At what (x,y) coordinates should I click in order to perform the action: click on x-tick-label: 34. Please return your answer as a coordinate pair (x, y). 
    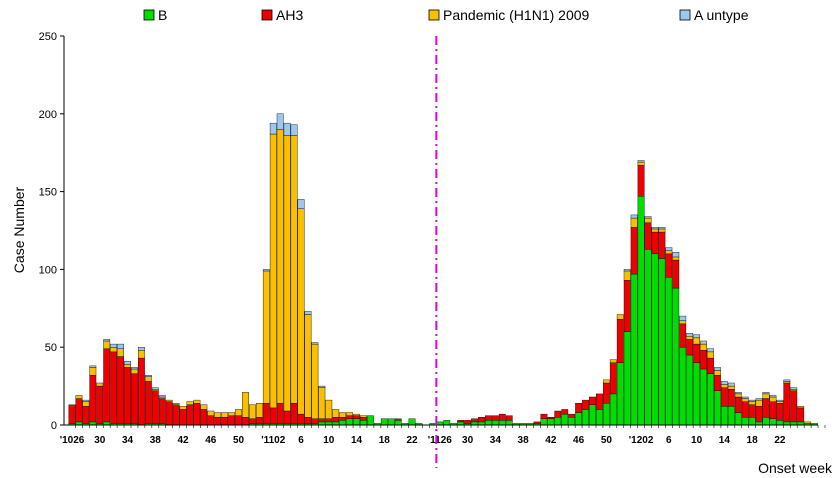
    Looking at the image, I should click on (128, 440).